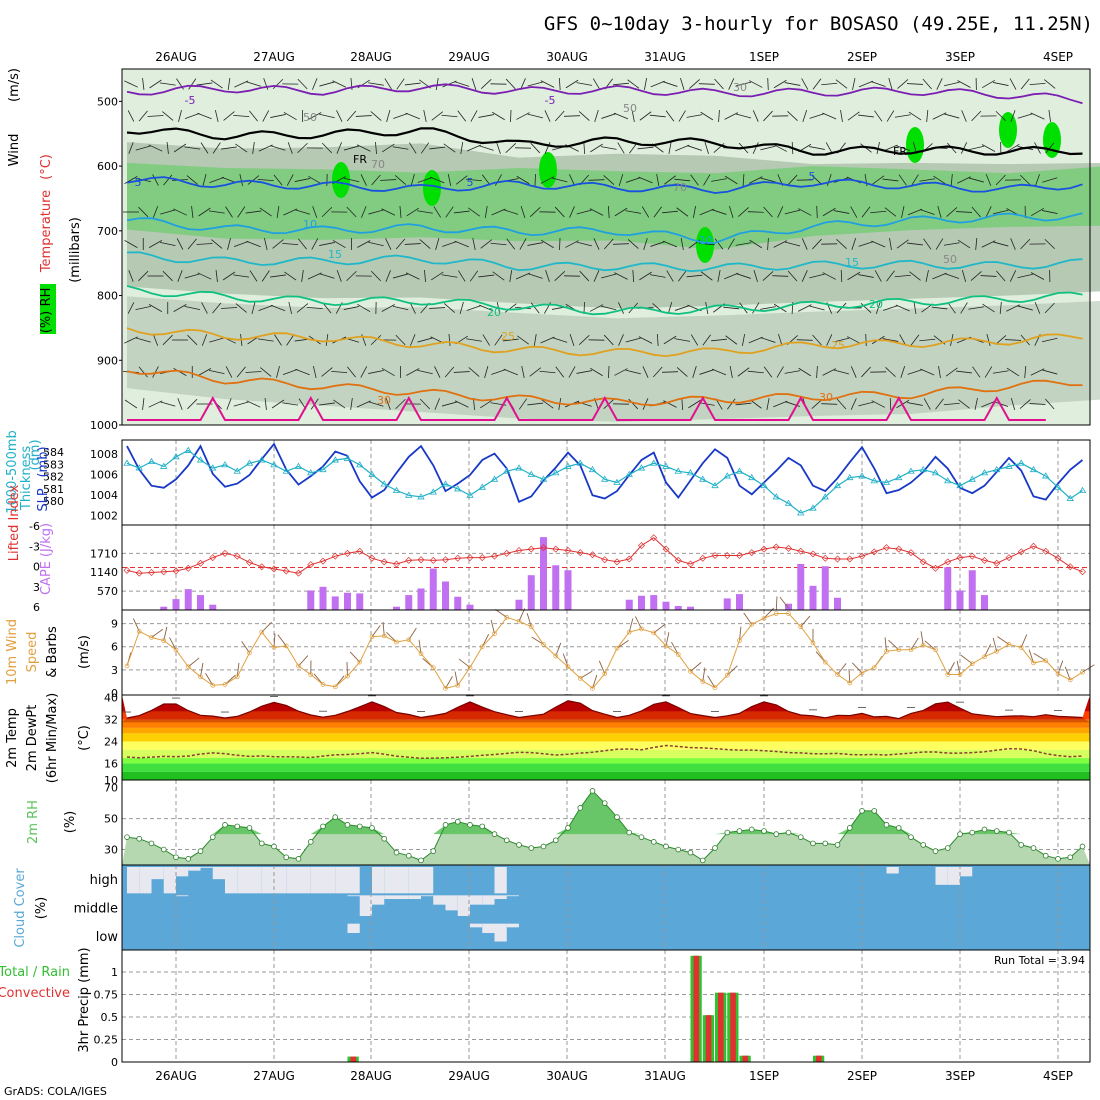  I want to click on axis-label-precip: 3hr Precip (mm), so click(84, 999).